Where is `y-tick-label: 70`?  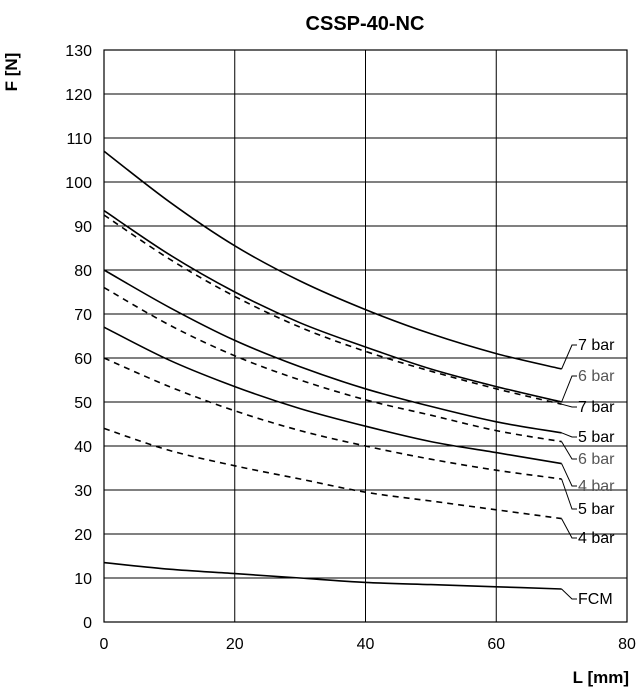
y-tick-label: 70 is located at coordinates (83, 315).